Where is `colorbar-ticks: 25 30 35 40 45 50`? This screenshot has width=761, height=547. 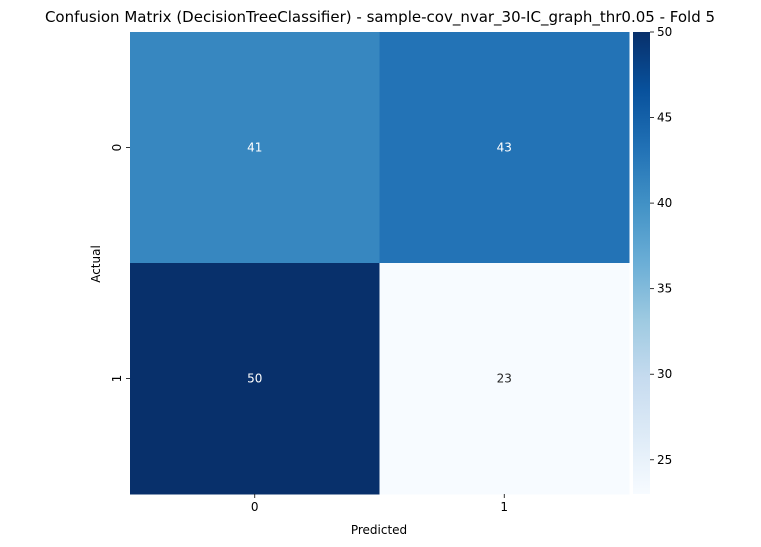 colorbar-ticks: 25 30 35 40 45 50 is located at coordinates (661, 246).